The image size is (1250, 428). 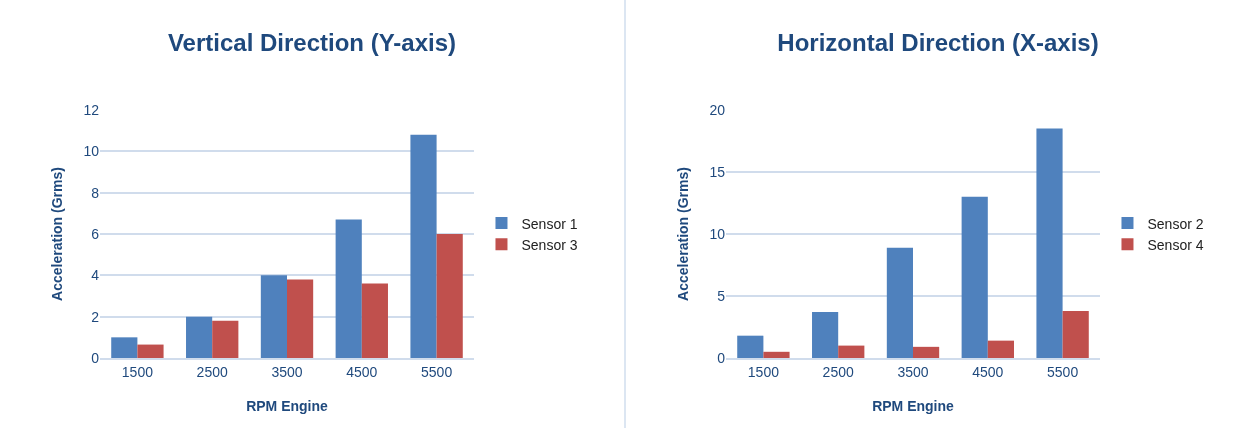 What do you see at coordinates (312, 43) in the screenshot?
I see `chart-title: Vertical Direction (Y-axis)` at bounding box center [312, 43].